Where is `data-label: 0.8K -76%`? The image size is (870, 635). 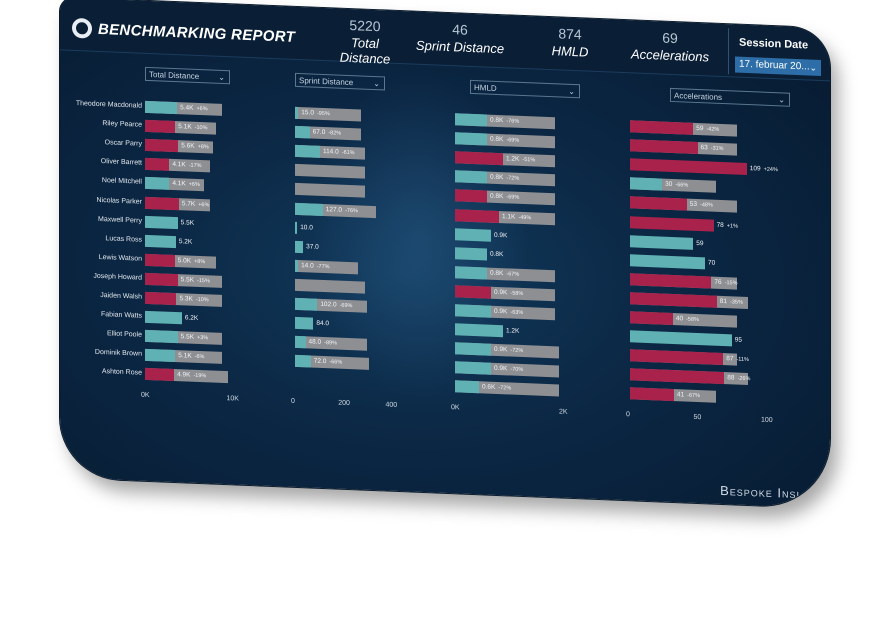
data-label: 0.8K -76% is located at coordinates (504, 121).